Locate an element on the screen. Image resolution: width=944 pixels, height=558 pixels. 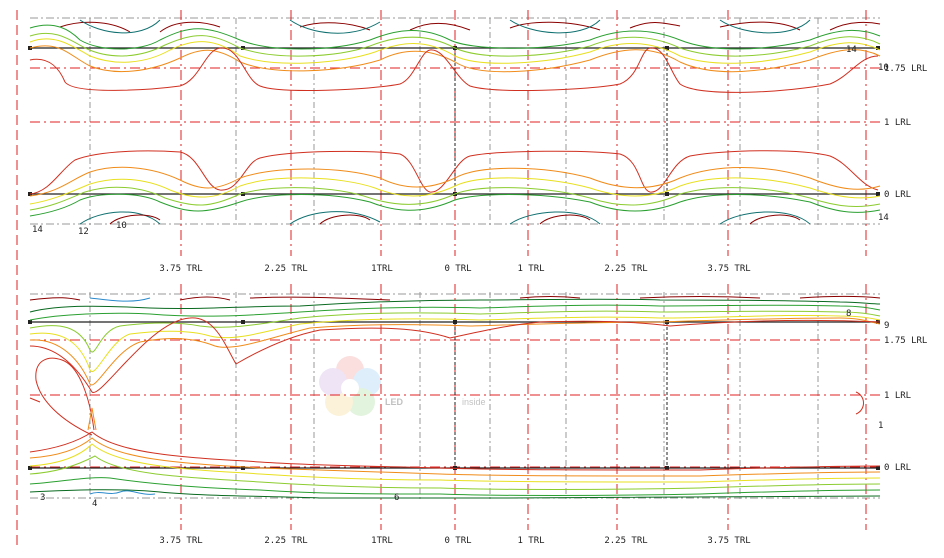
top-contour-value-label: 12 is located at coordinates (83, 232).